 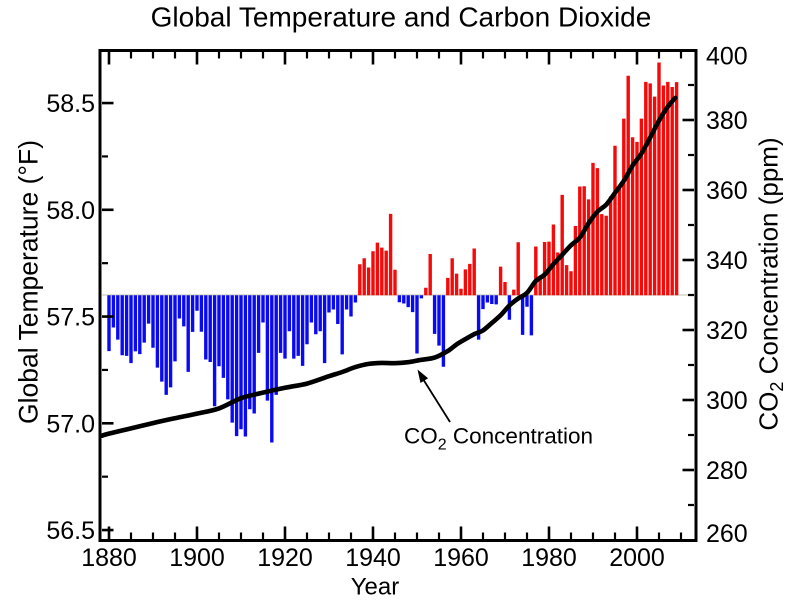 What do you see at coordinates (727, 191) in the screenshot?
I see `svg-text: 360` at bounding box center [727, 191].